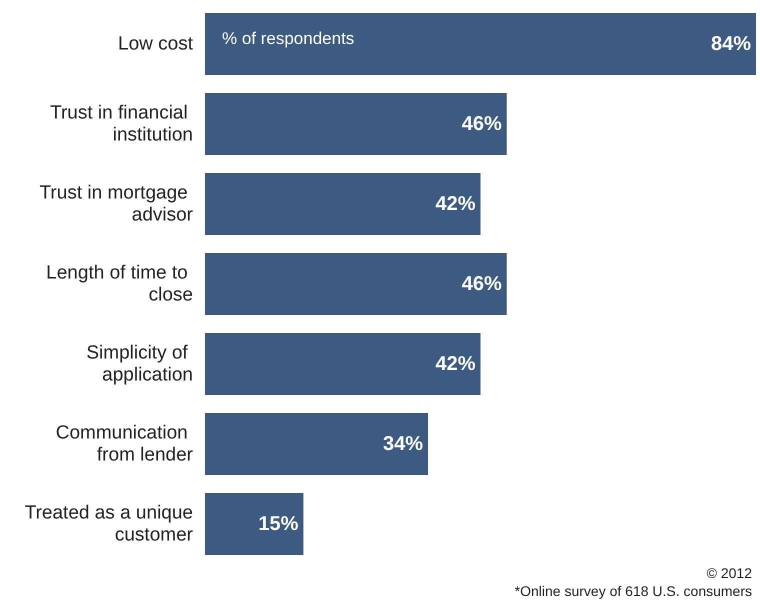 This screenshot has height=602, width=760. Describe the element at coordinates (139, 364) in the screenshot. I see `y-tick-label: Simplicity of application` at that location.